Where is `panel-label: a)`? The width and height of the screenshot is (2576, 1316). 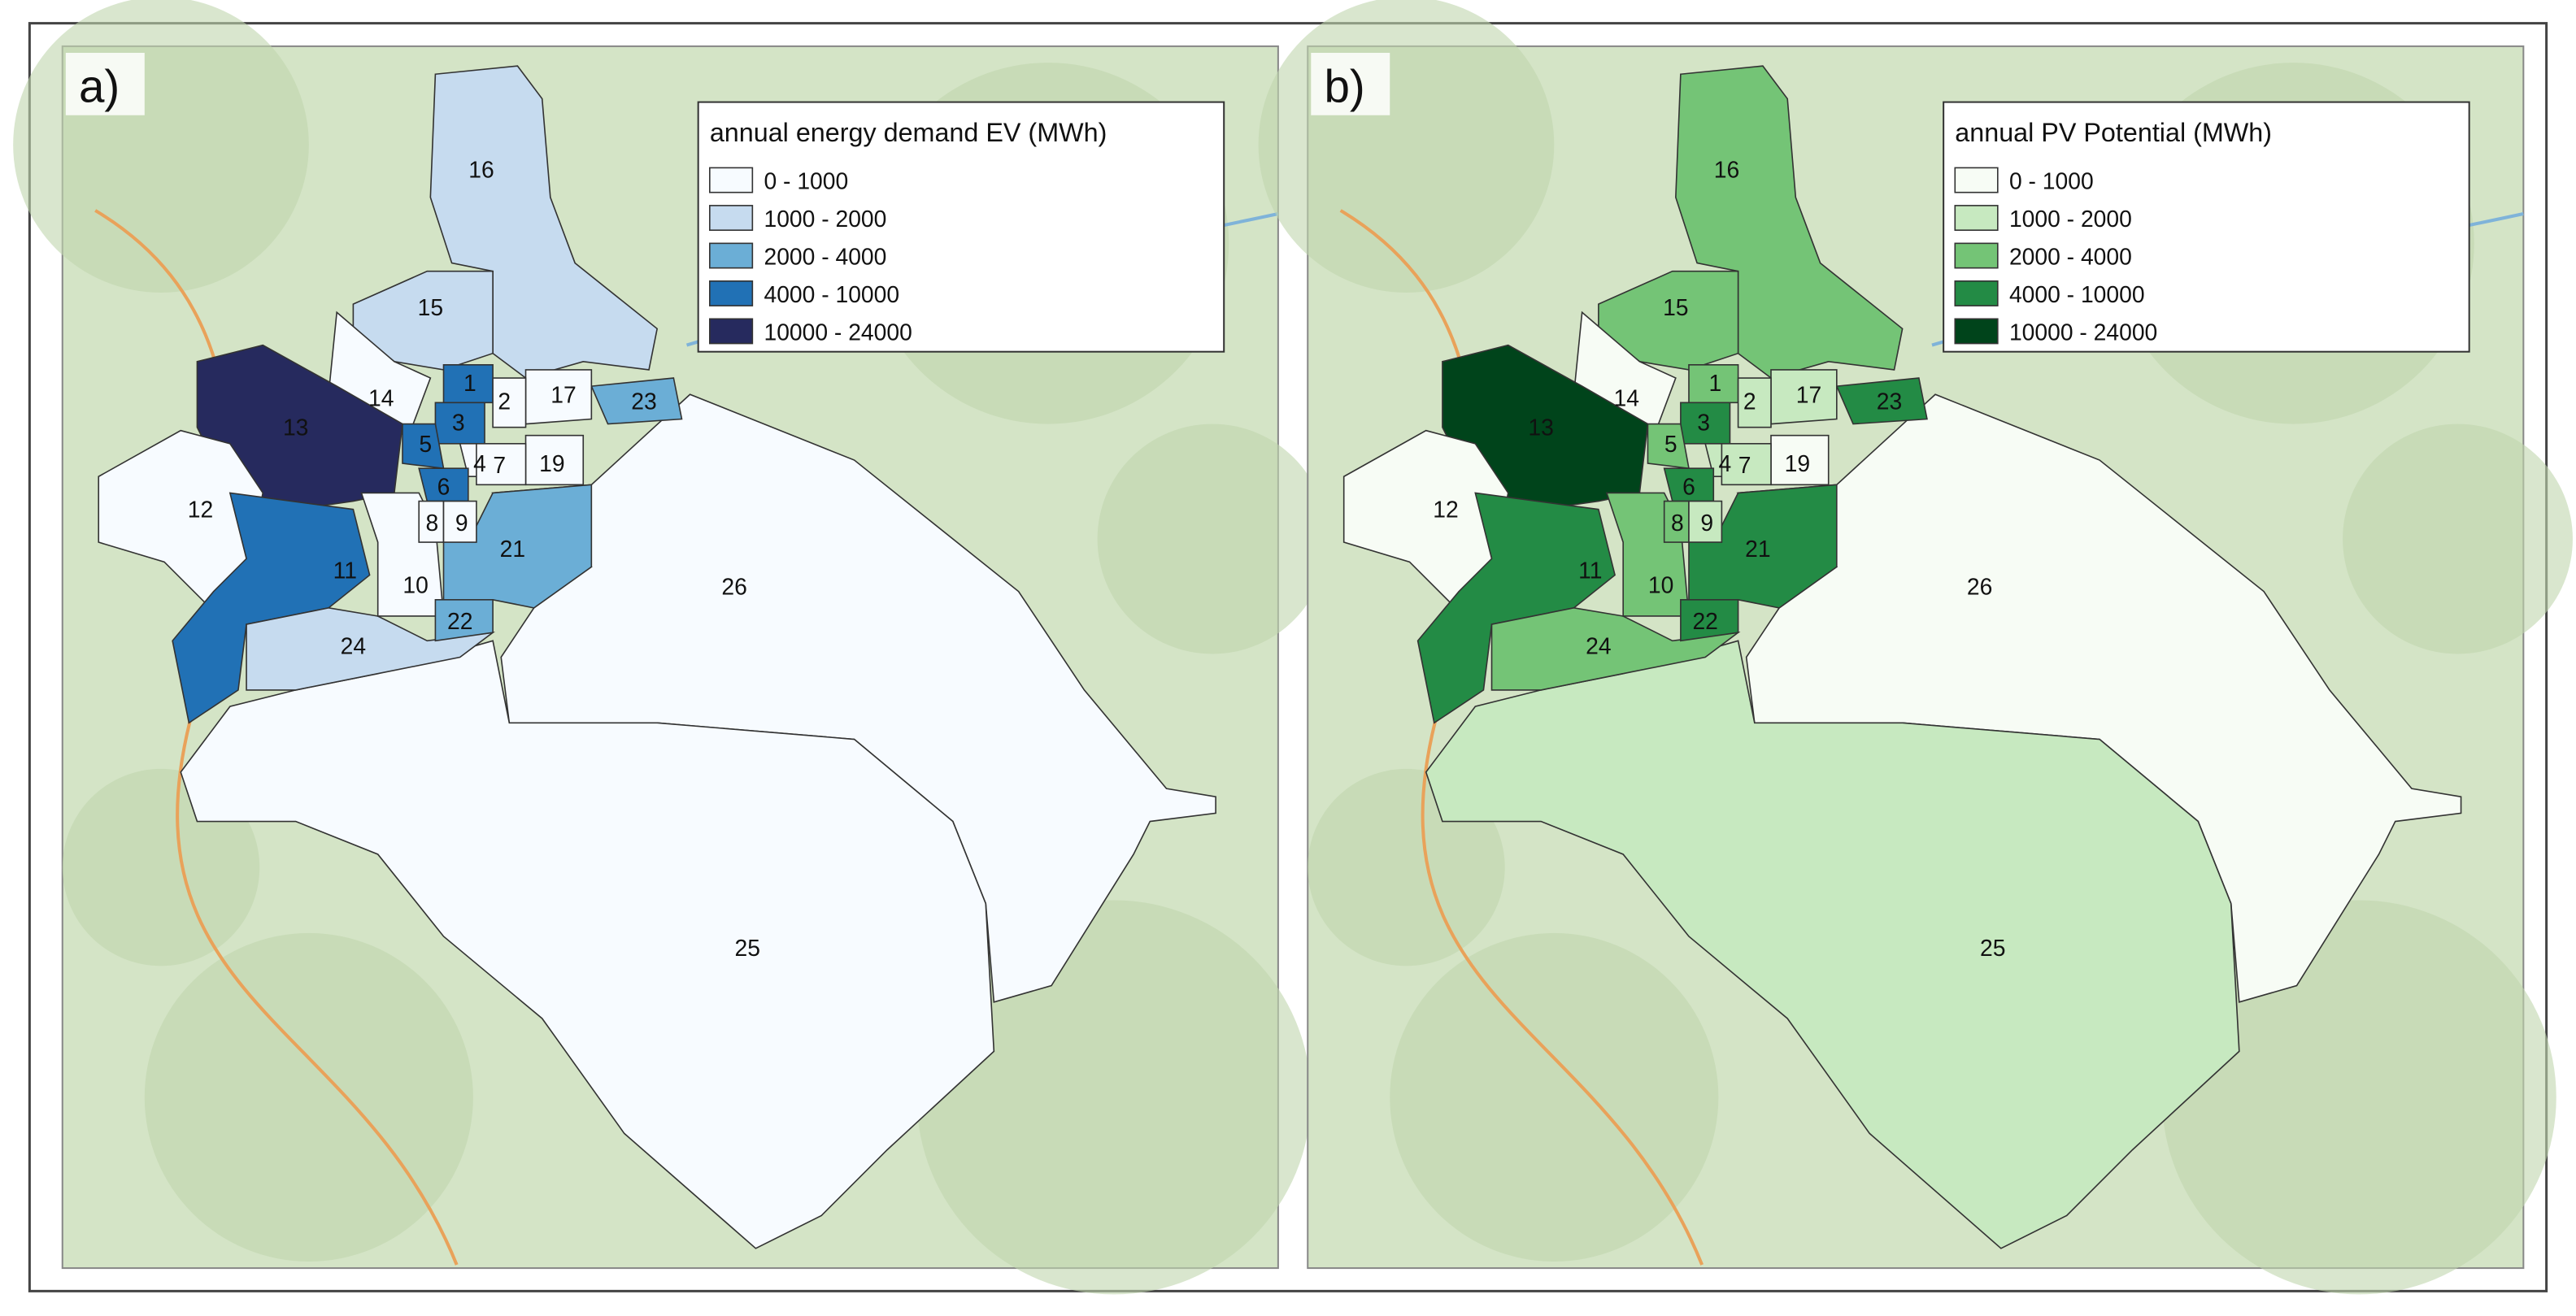
panel-label: a) is located at coordinates (100, 86).